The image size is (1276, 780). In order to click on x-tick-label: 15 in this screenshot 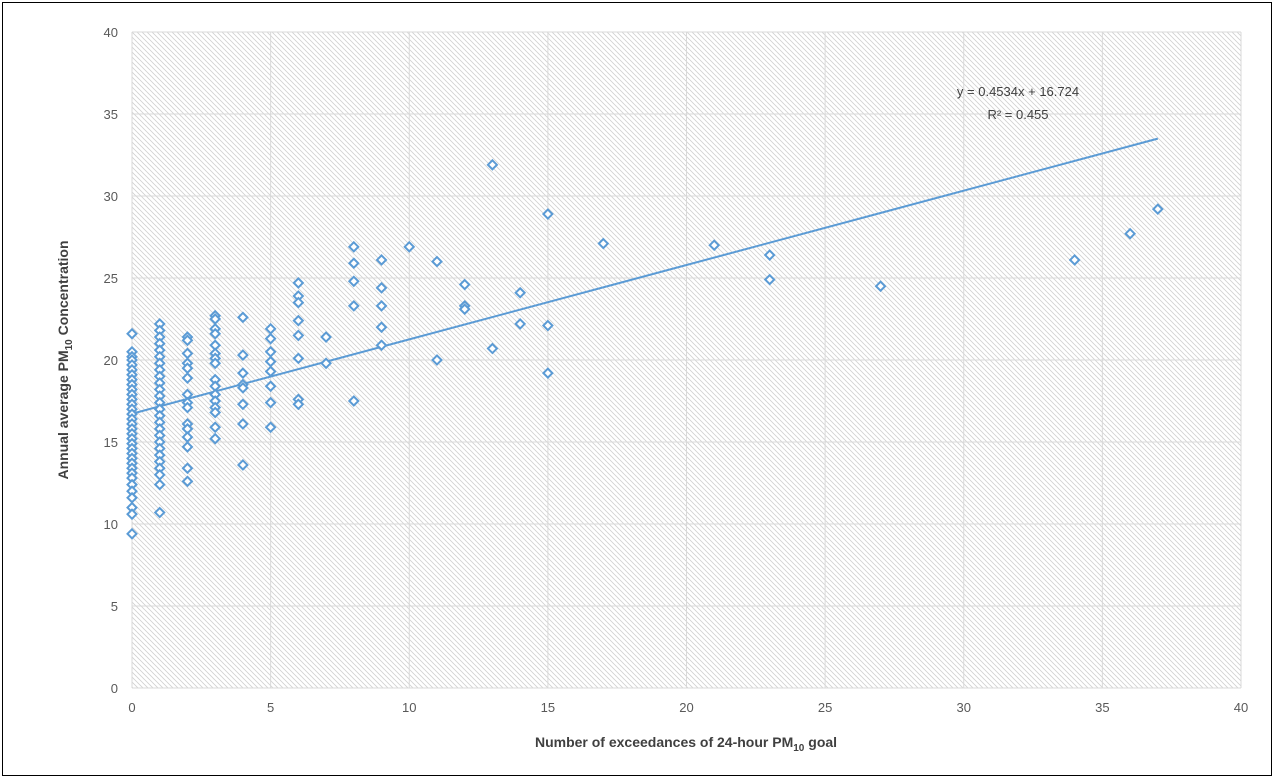, I will do `click(548, 707)`.